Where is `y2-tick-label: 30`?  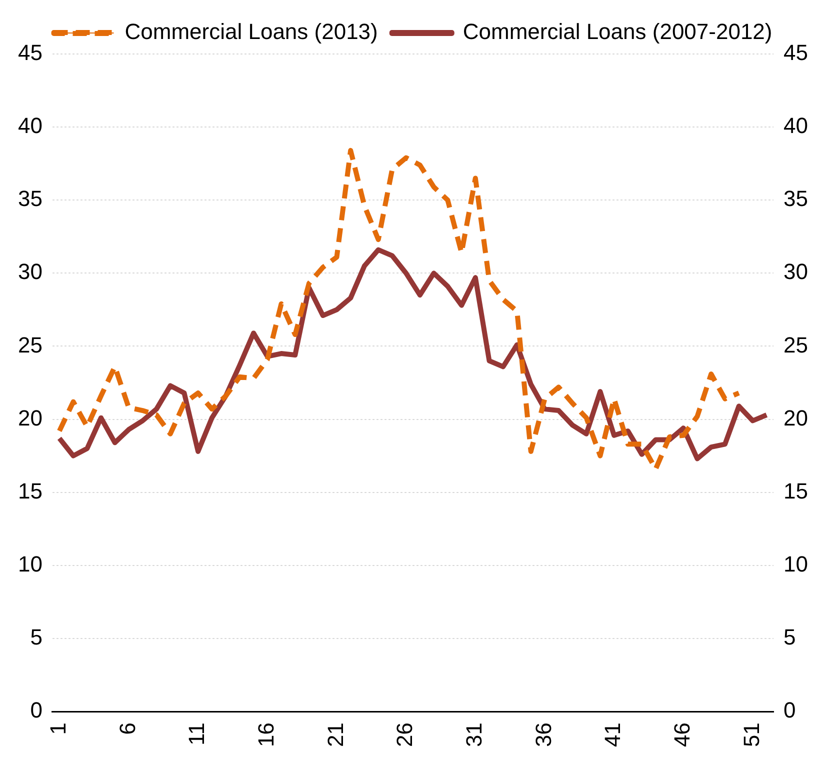
y2-tick-label: 30 is located at coordinates (796, 271).